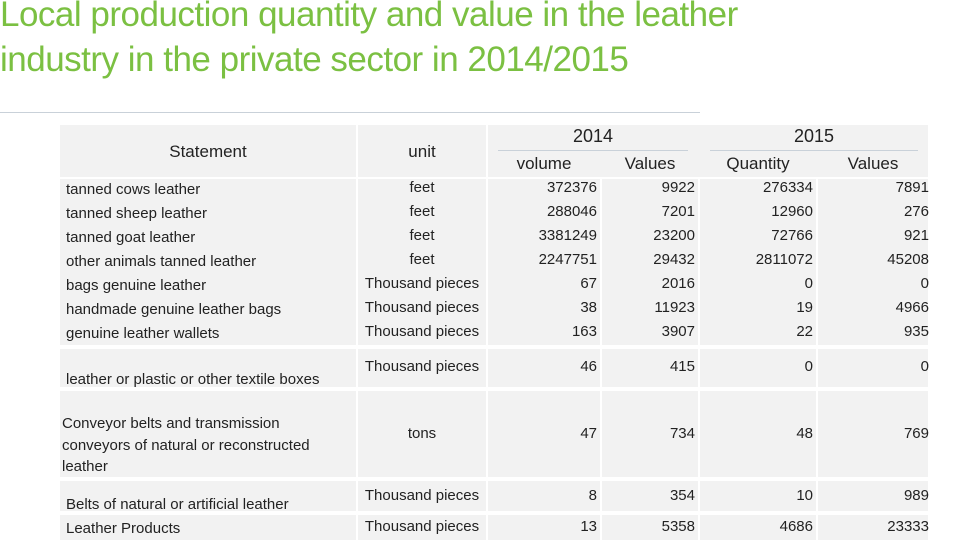 The height and width of the screenshot is (540, 960). I want to click on row-volume-2014: 288046, so click(571, 211).